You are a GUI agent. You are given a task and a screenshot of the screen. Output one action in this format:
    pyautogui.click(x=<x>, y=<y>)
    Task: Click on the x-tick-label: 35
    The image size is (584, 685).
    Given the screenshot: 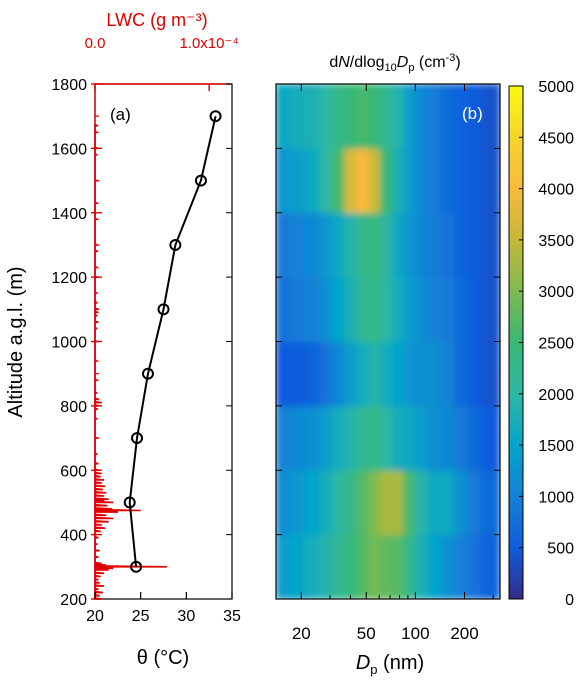 What is the action you would take?
    pyautogui.click(x=232, y=616)
    